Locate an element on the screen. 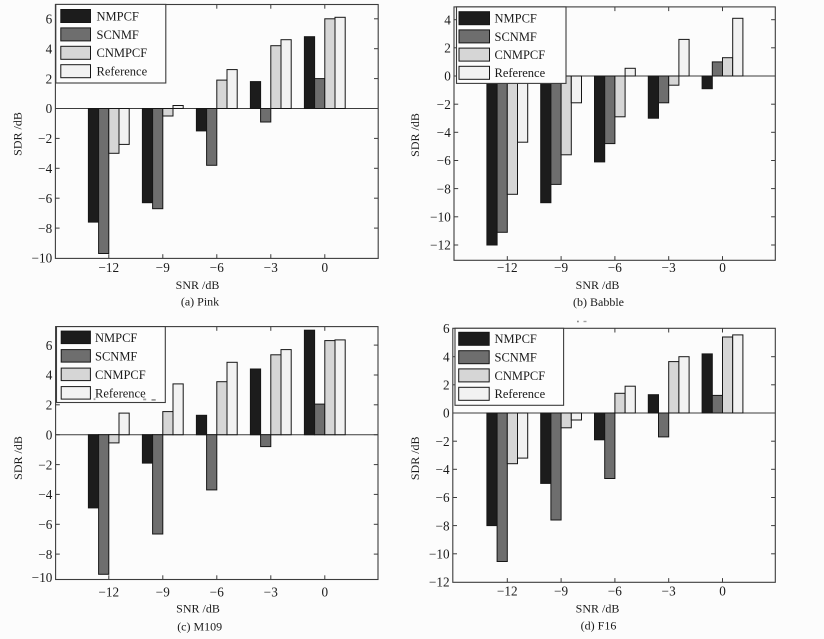 This screenshot has width=824, height=639. svg-text: (d) F16 is located at coordinates (599, 626).